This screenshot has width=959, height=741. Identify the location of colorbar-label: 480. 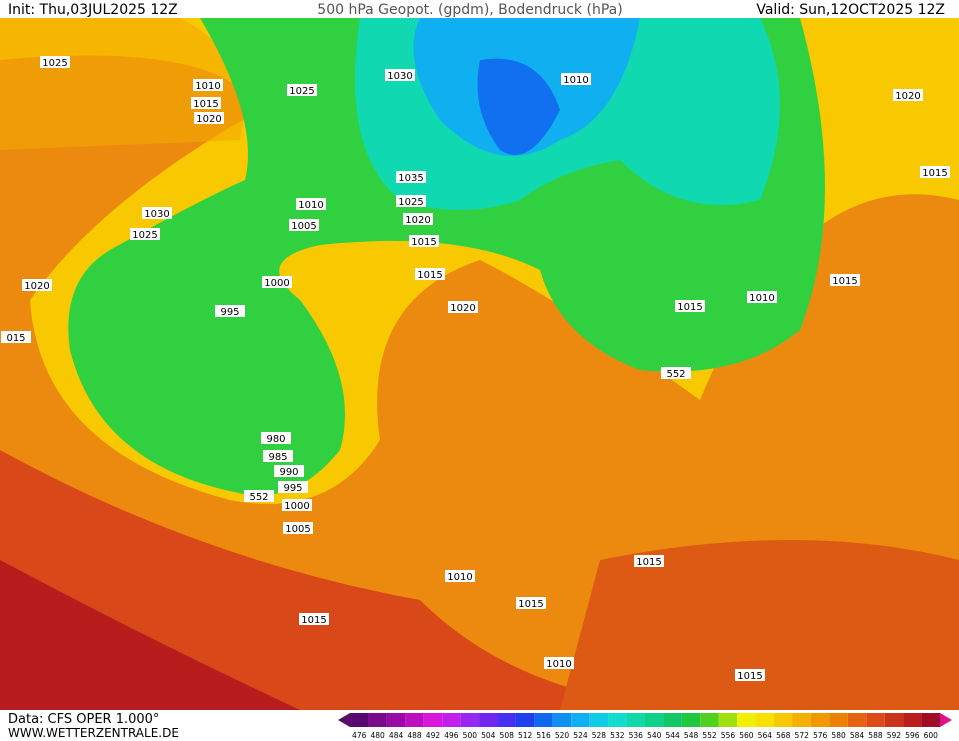
(377, 735).